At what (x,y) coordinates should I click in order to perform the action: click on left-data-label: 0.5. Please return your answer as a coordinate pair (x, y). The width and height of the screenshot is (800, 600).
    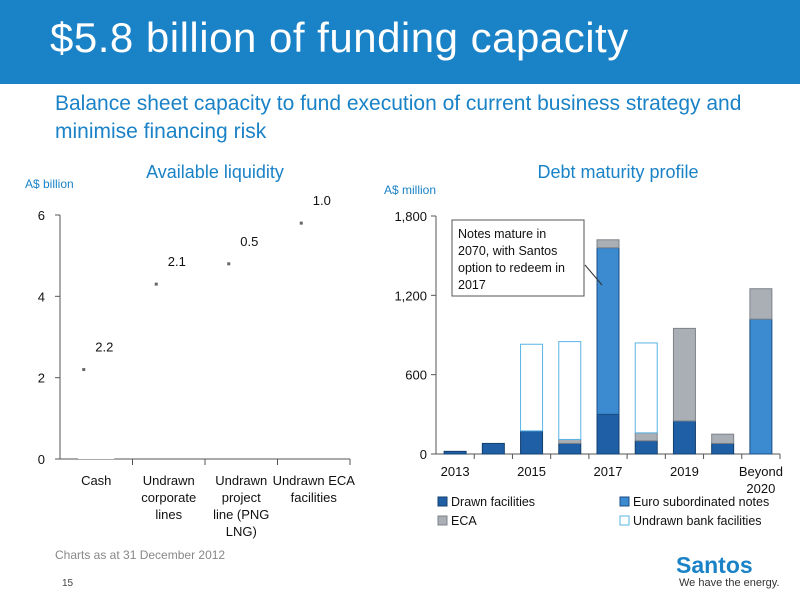
    Looking at the image, I should click on (249, 241).